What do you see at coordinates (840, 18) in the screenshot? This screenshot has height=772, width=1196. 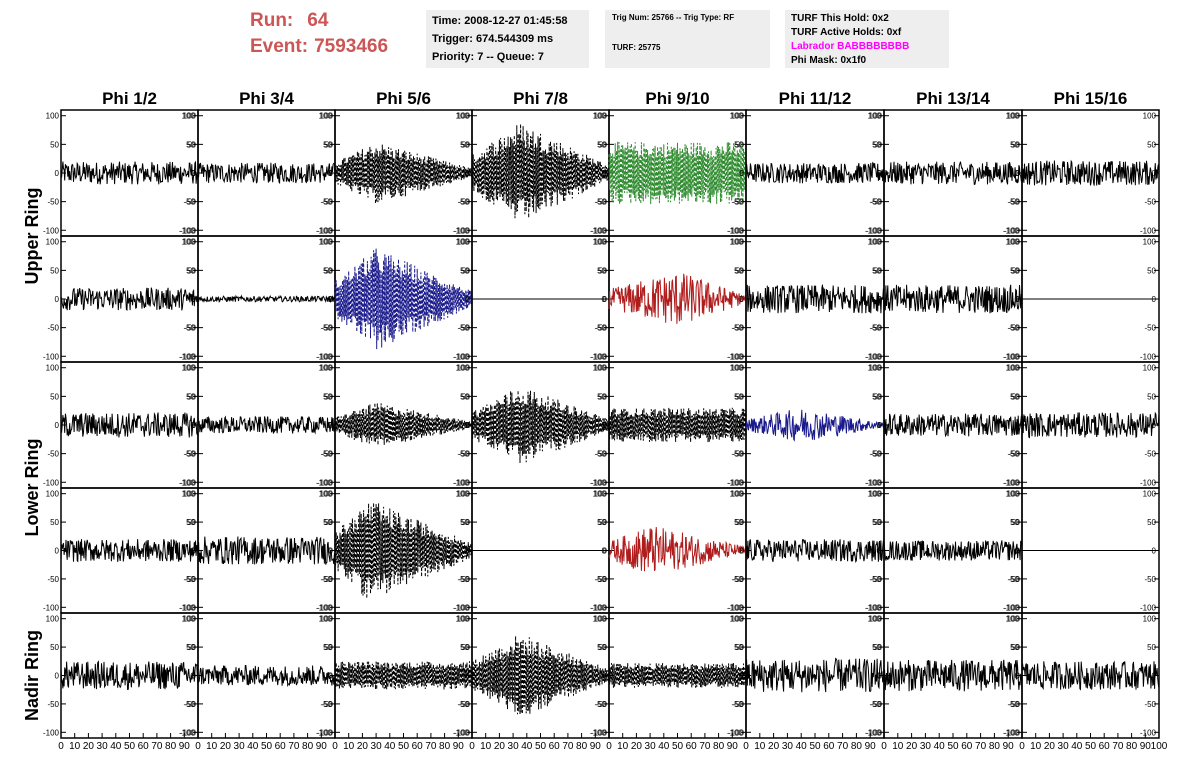 I see `turf-hold-text: TURF This Hold: 0x2` at bounding box center [840, 18].